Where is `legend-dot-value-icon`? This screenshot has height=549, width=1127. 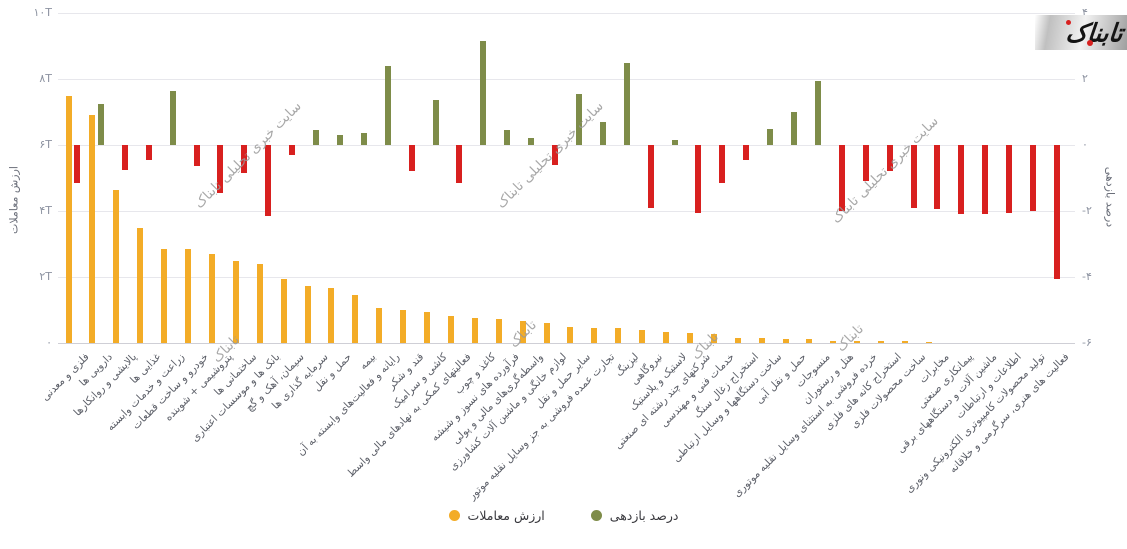
legend-dot-value-icon is located at coordinates (454, 515).